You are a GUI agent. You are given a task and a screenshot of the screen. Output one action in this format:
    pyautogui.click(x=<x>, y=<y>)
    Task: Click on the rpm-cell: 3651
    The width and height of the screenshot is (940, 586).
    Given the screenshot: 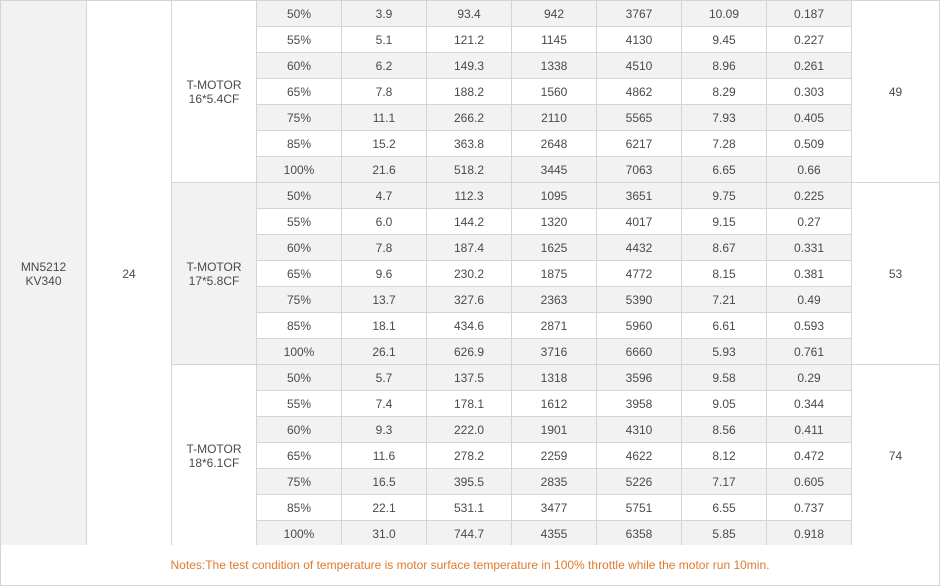 What is the action you would take?
    pyautogui.click(x=639, y=195)
    